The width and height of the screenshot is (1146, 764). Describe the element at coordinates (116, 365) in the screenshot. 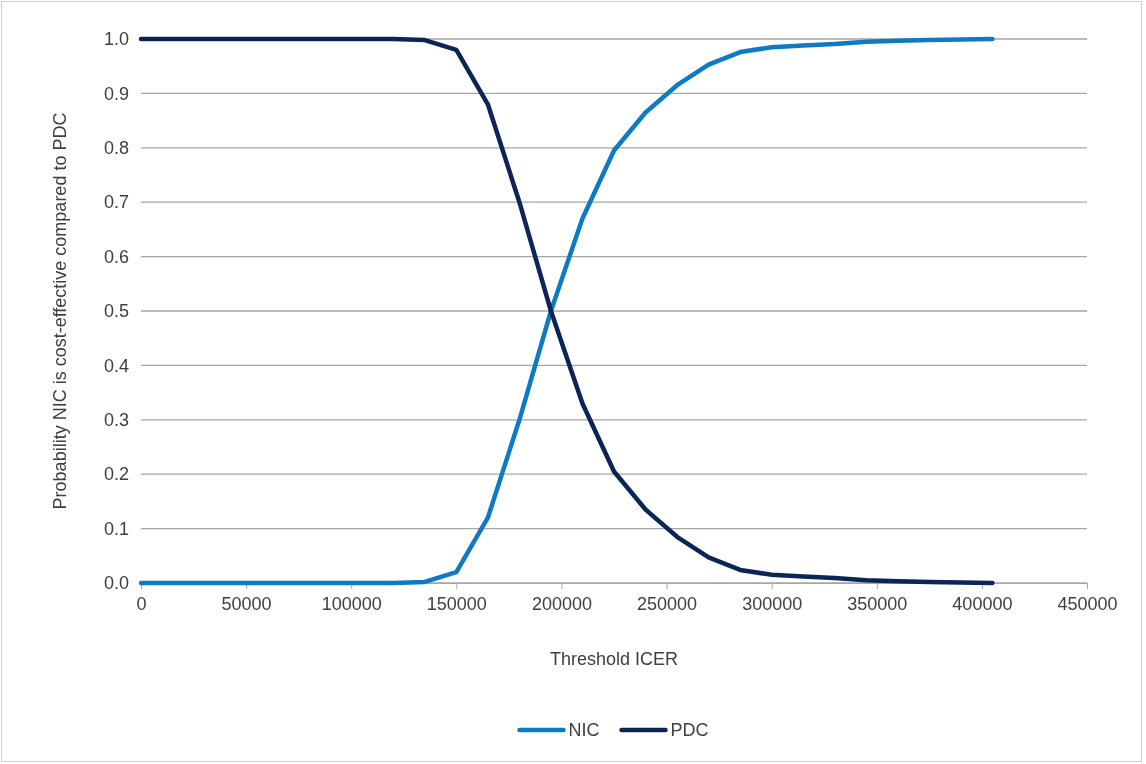

I see `y-tick-label: 0.4` at that location.